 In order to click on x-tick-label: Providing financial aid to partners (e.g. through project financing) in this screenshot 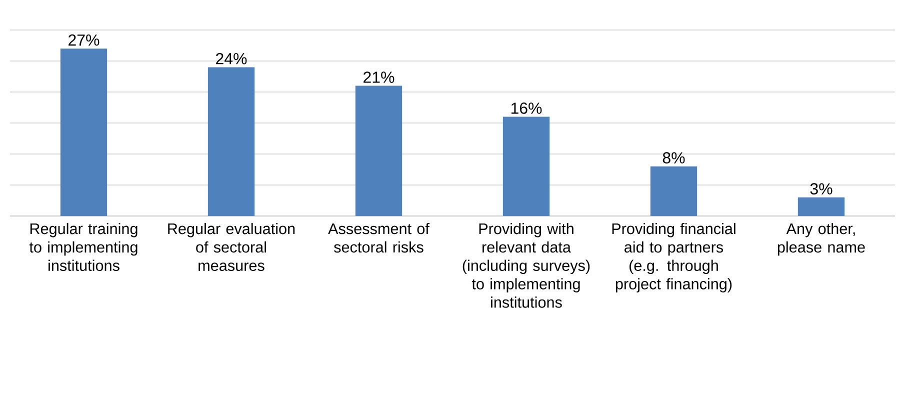, I will do `click(674, 257)`.